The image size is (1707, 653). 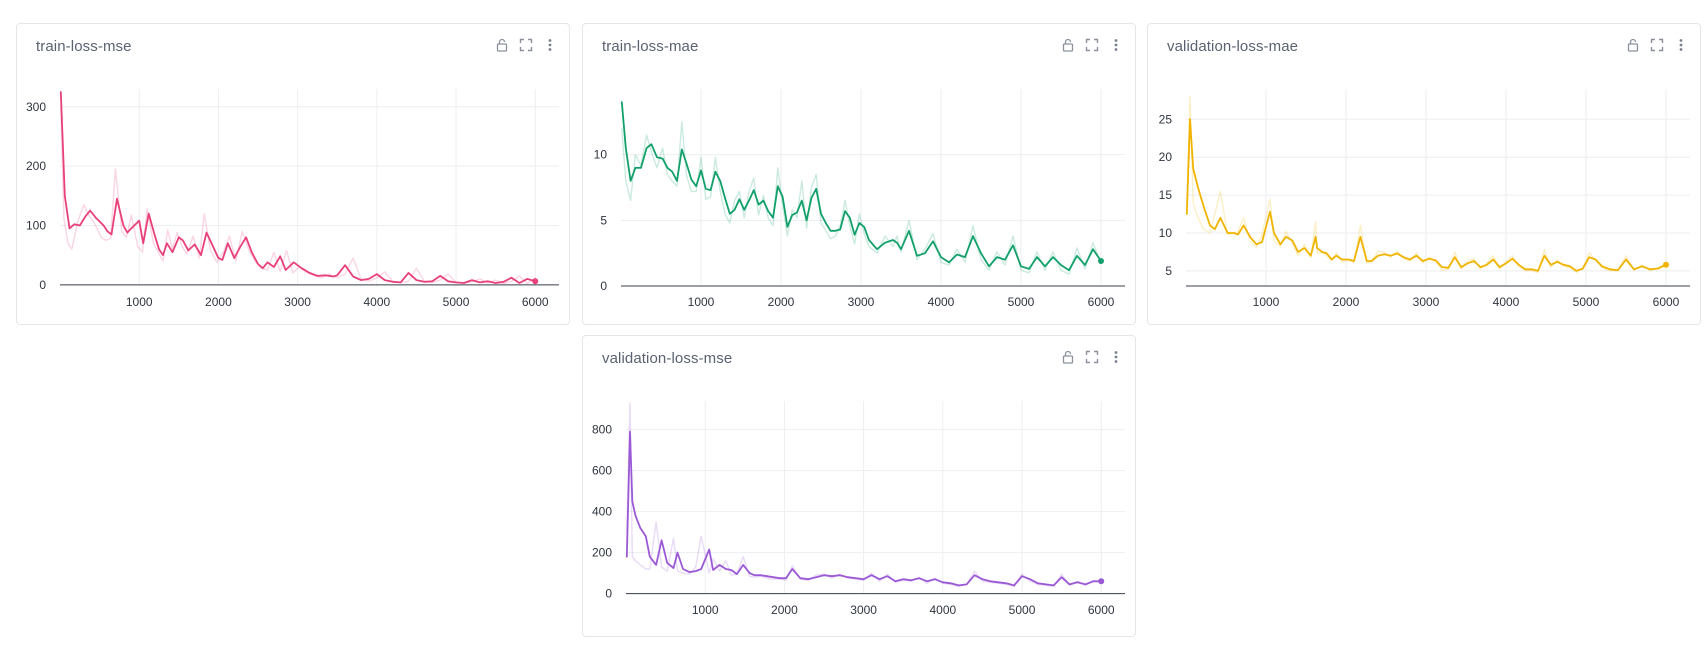 I want to click on y-tick-label: 15, so click(x=1166, y=195).